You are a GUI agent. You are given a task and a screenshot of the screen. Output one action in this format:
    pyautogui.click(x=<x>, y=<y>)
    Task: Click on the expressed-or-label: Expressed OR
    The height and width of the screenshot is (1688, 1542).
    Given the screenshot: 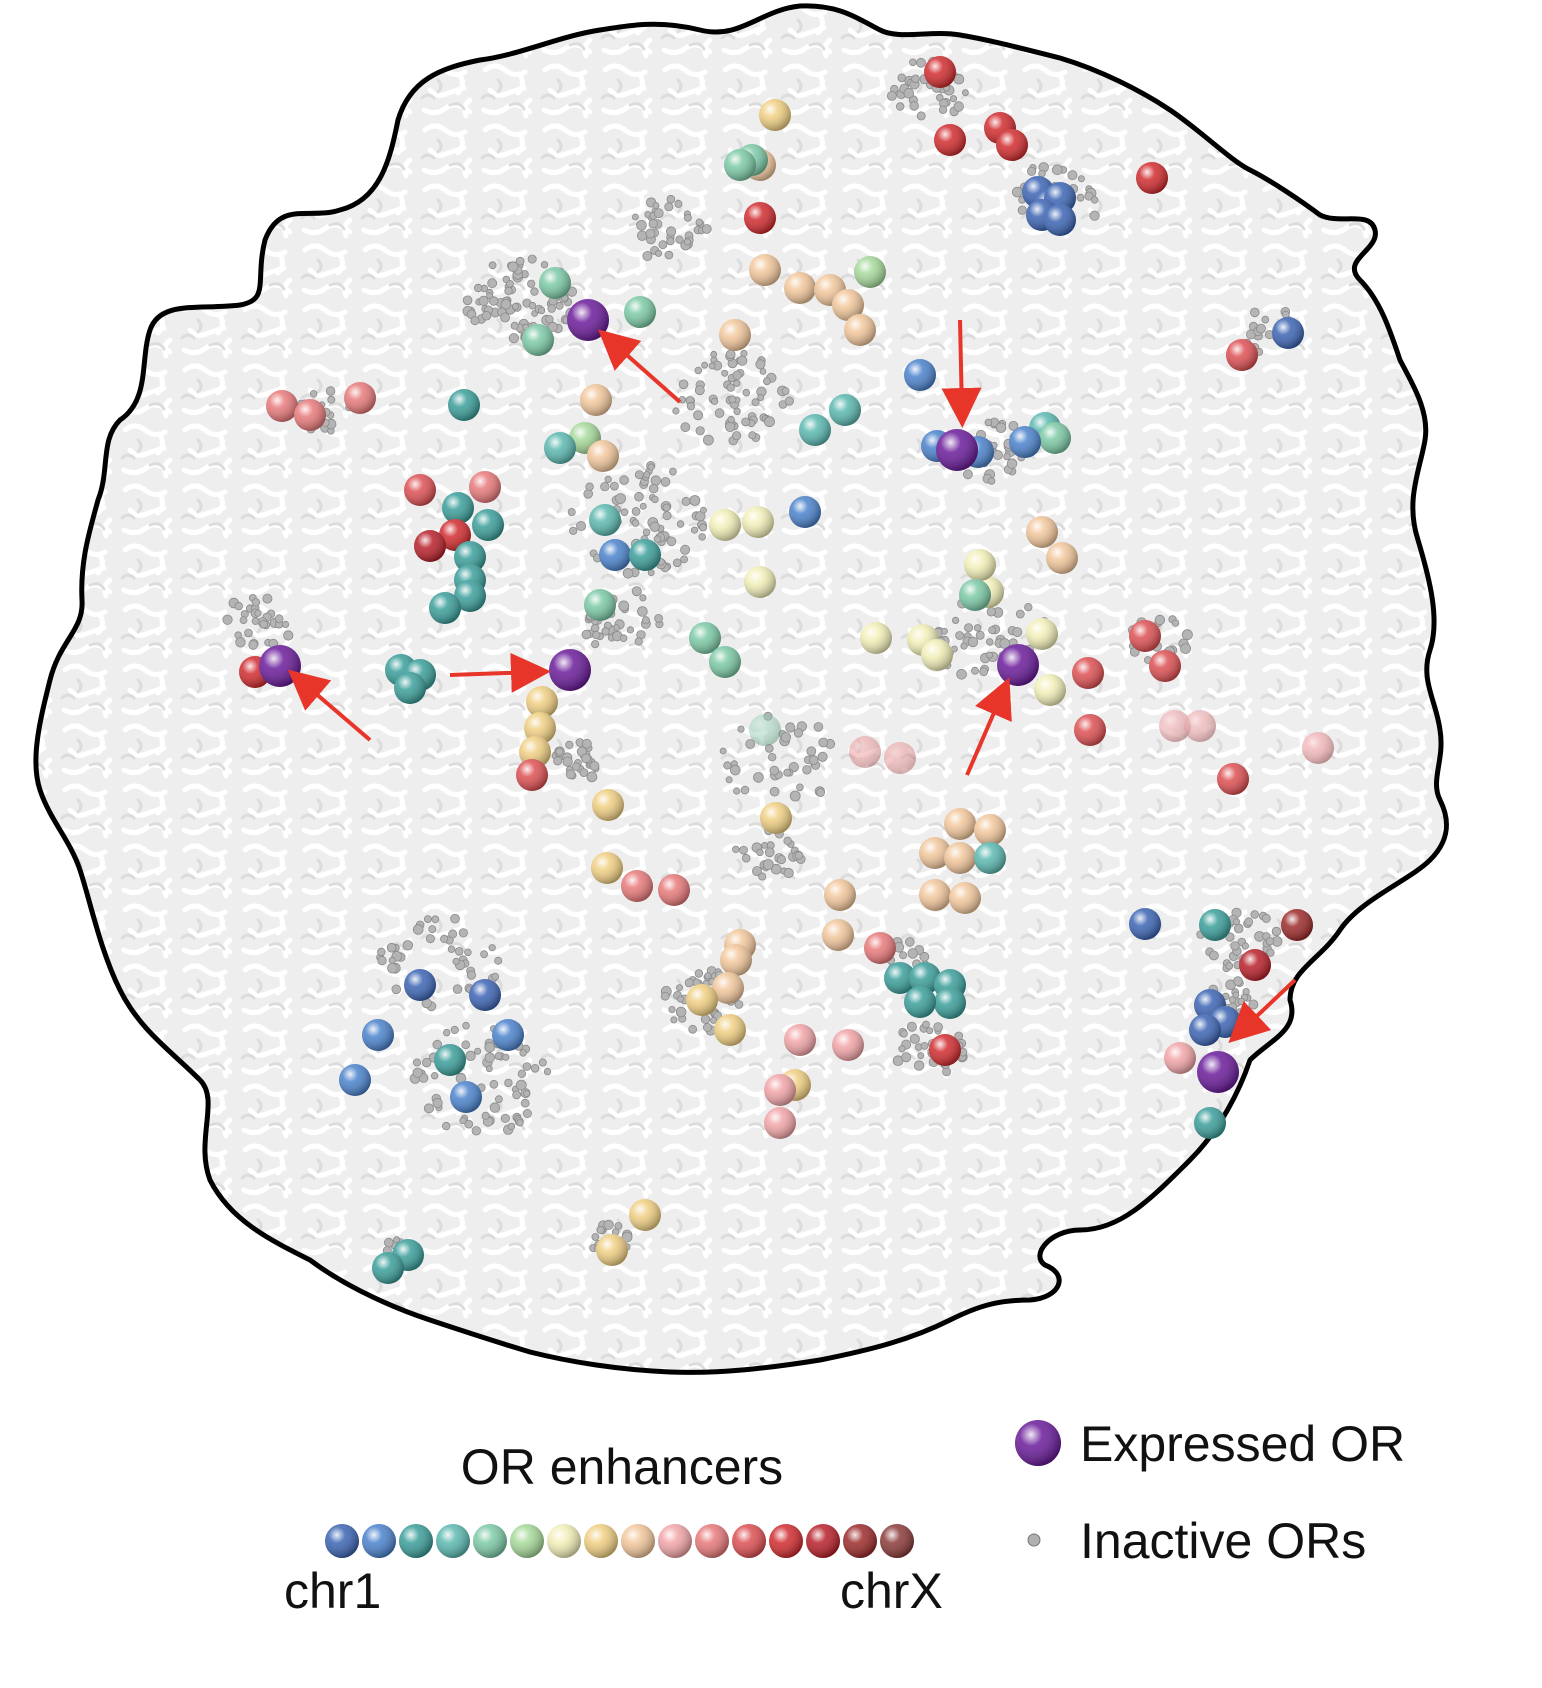 What is the action you would take?
    pyautogui.click(x=1242, y=1444)
    